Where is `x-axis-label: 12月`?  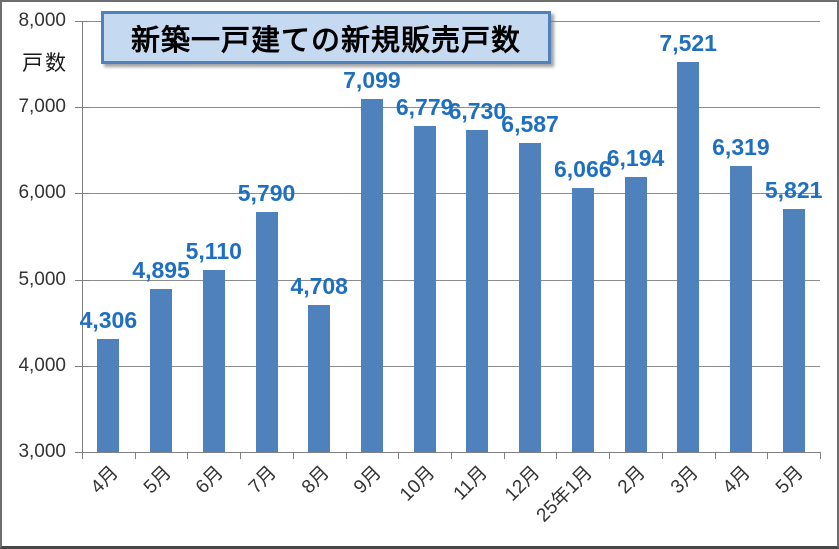 x-axis-label: 12月 is located at coordinates (522, 484).